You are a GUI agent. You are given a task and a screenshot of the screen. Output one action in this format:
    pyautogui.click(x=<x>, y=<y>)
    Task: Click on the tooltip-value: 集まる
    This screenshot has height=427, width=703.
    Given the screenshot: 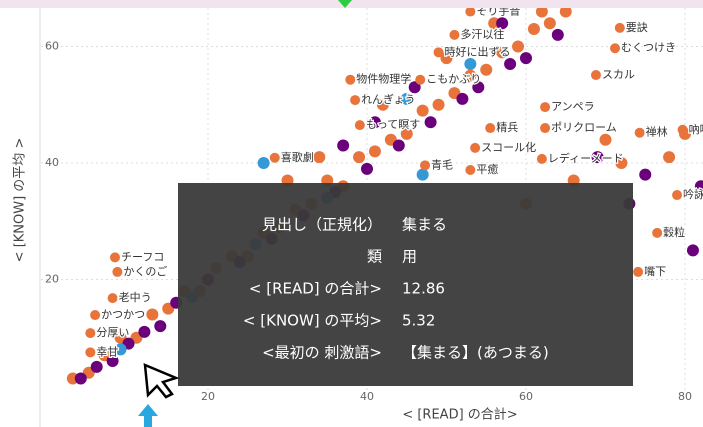 What is the action you would take?
    pyautogui.click(x=424, y=225)
    